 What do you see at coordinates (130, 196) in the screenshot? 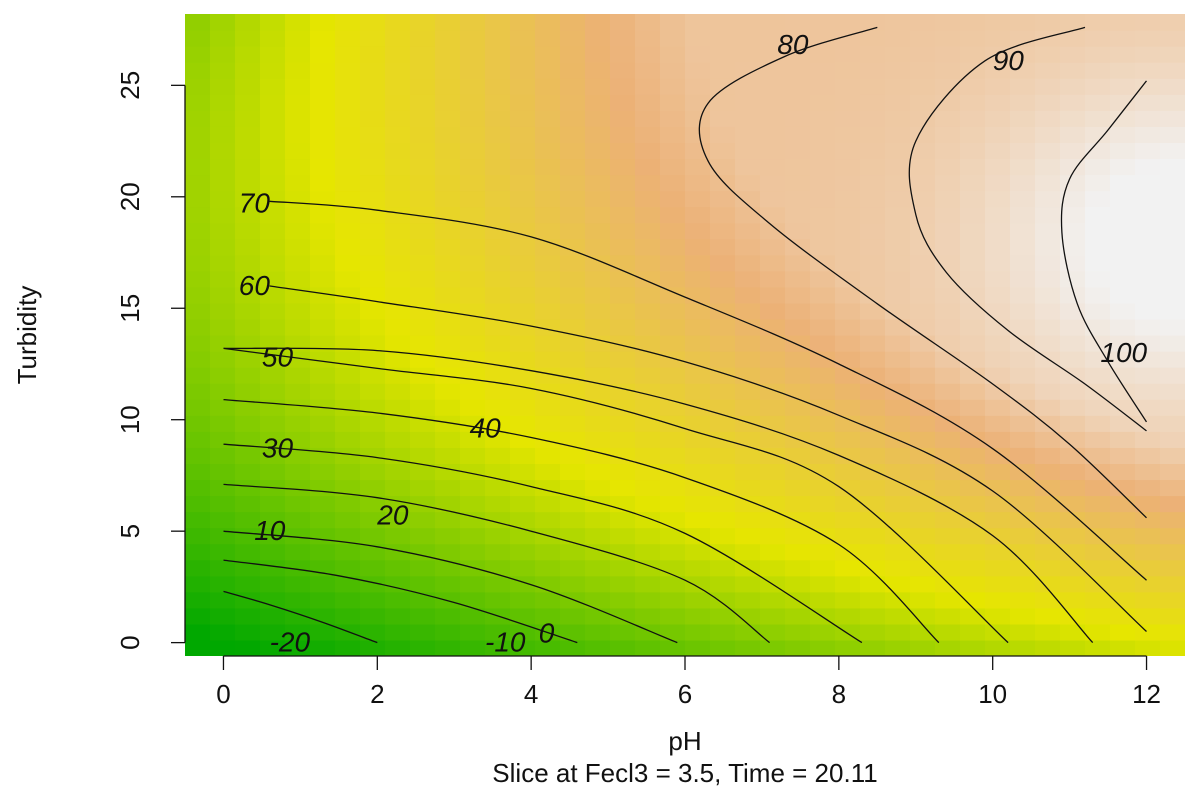
I see `y-tick-label: 20` at bounding box center [130, 196].